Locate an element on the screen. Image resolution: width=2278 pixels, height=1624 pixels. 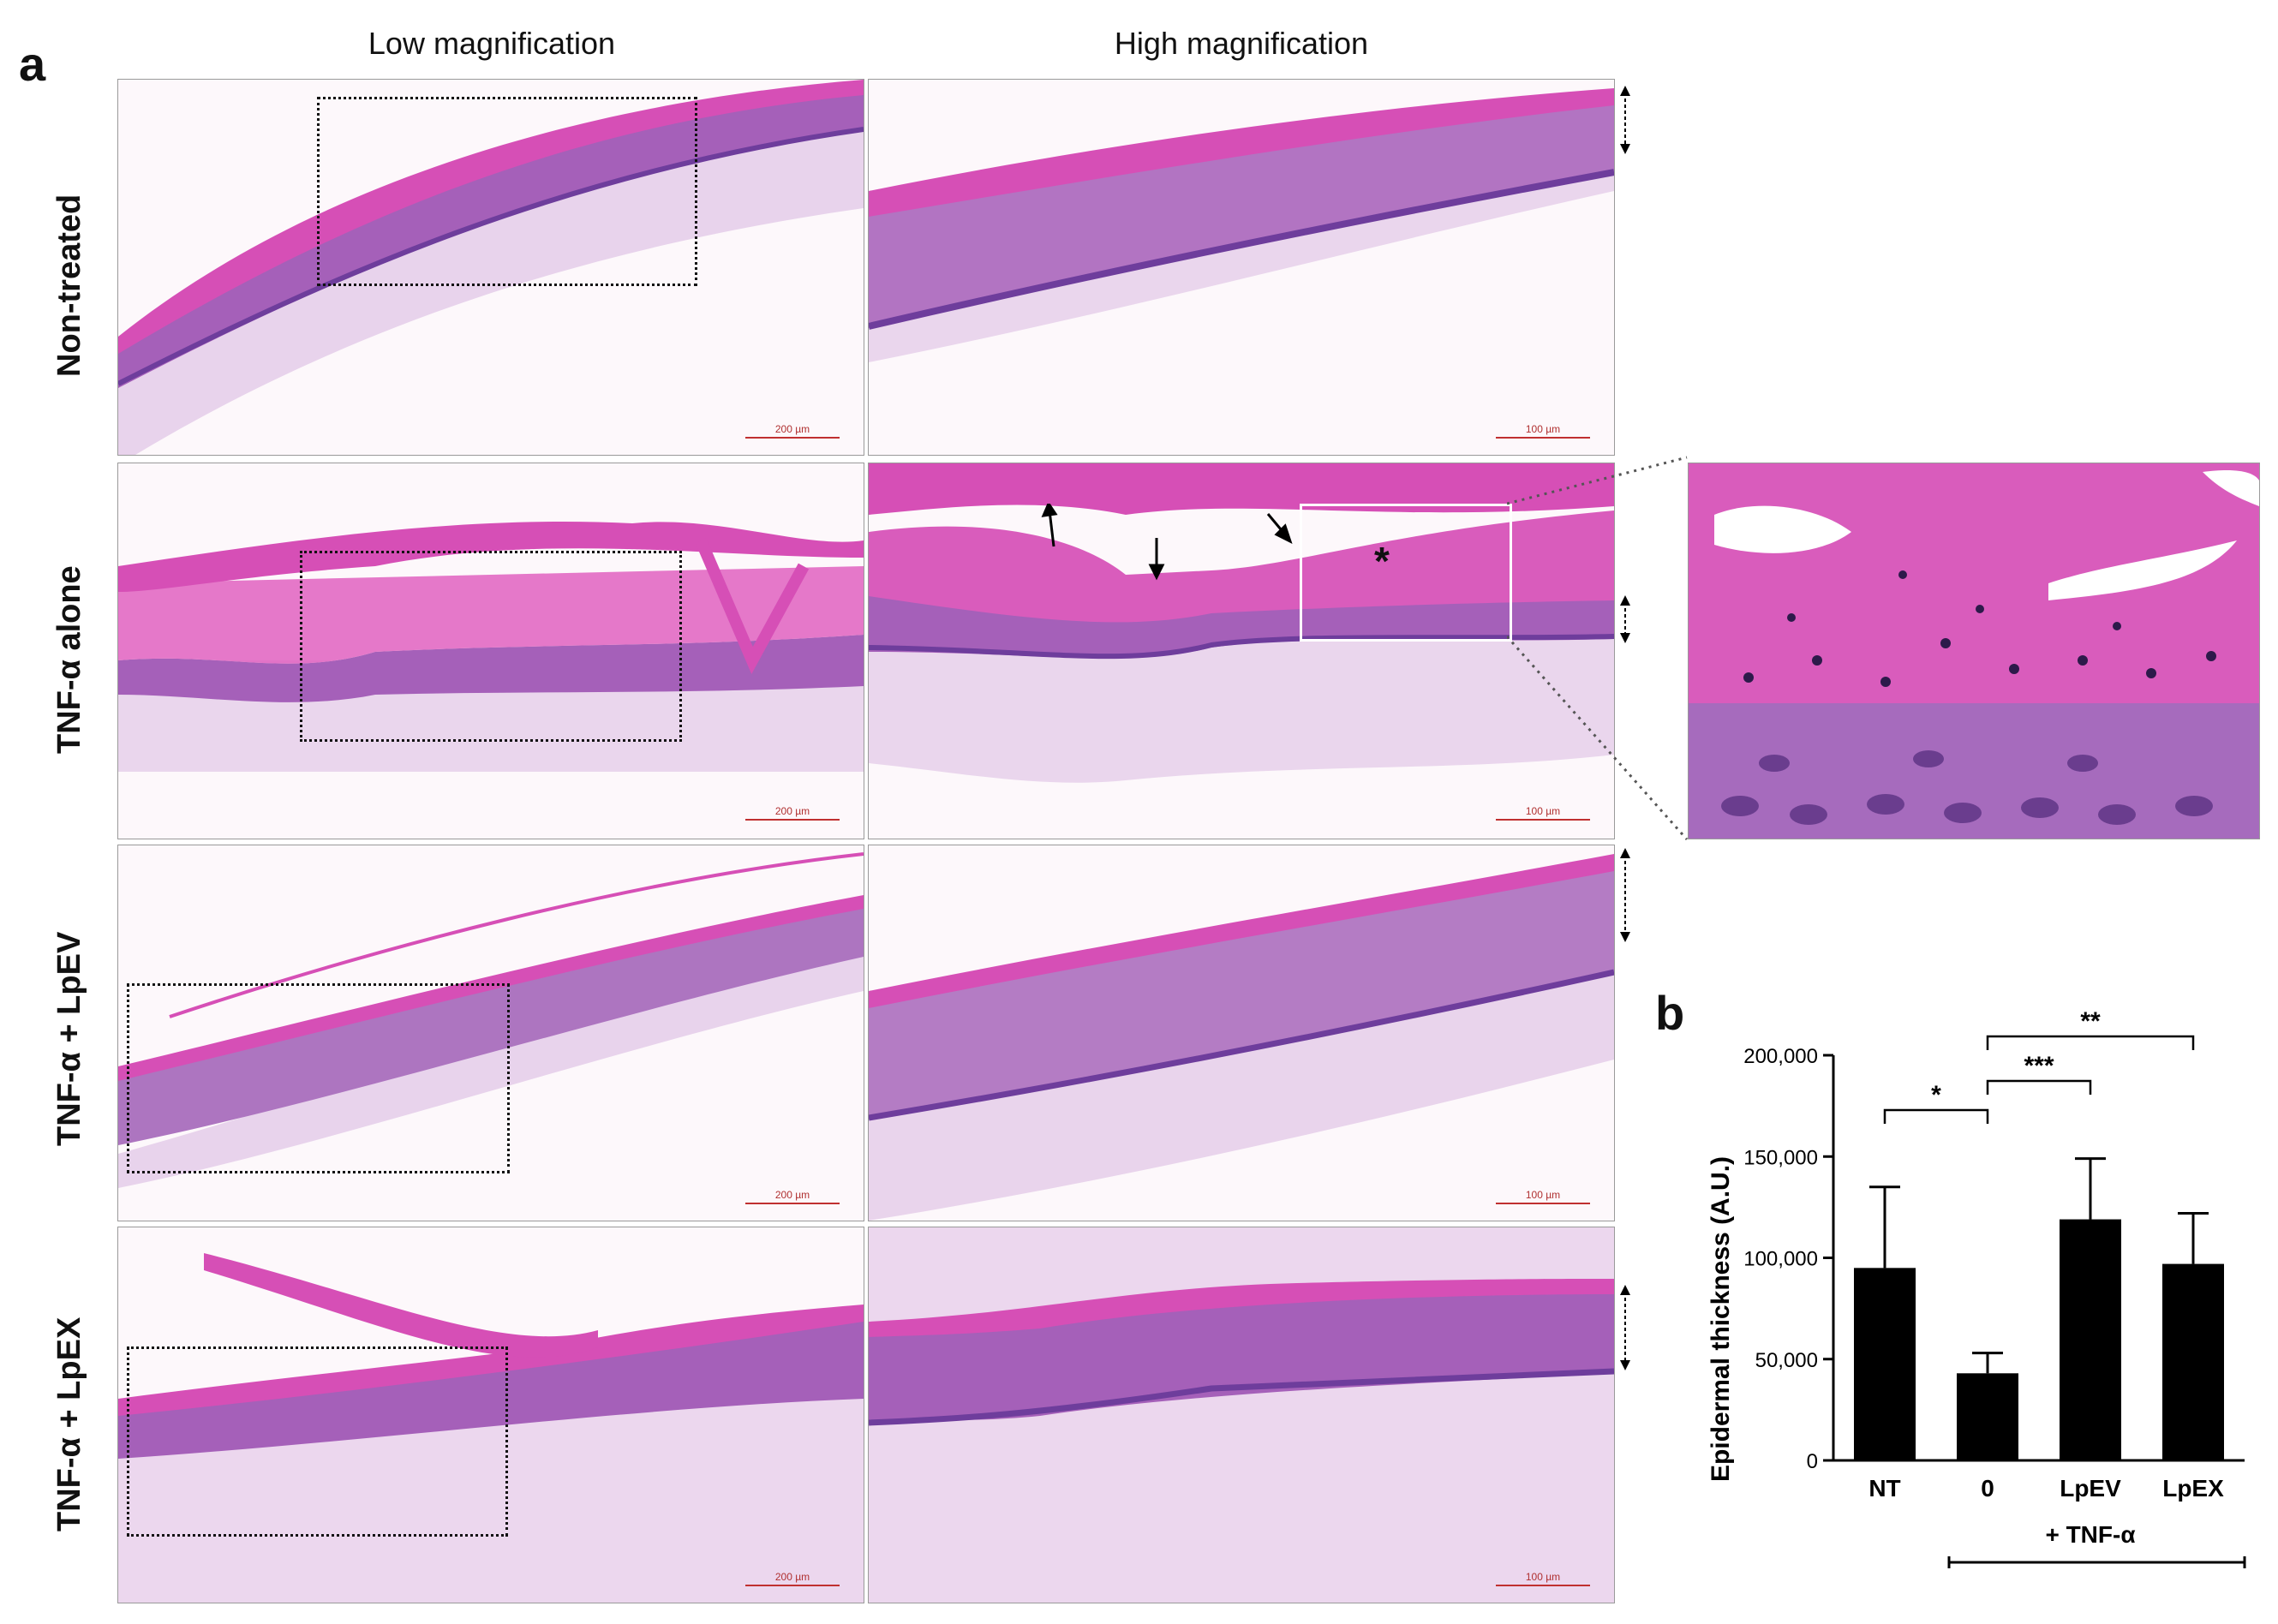
x-tick-label: NT is located at coordinates (1884, 1488).